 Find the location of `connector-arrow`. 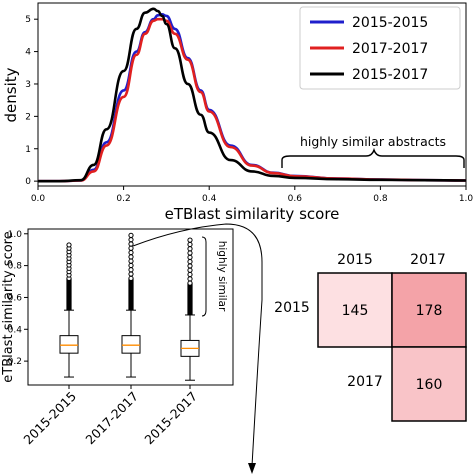

connector-arrow is located at coordinates (197, 345).